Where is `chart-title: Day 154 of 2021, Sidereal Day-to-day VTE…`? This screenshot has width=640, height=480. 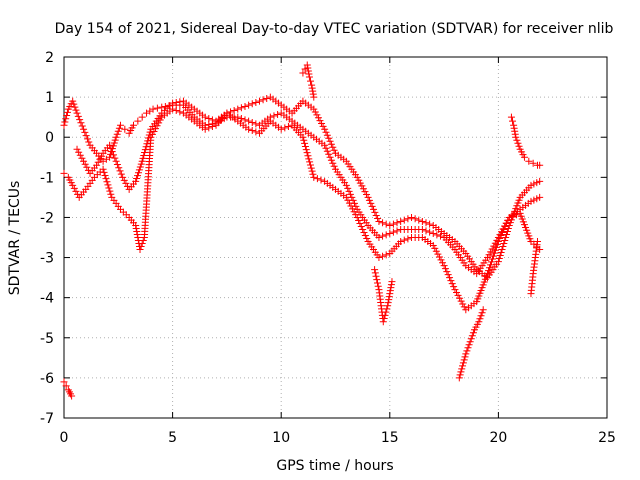
chart-title: Day 154 of 2021, Sidereal Day-to-day VTE… is located at coordinates (334, 29).